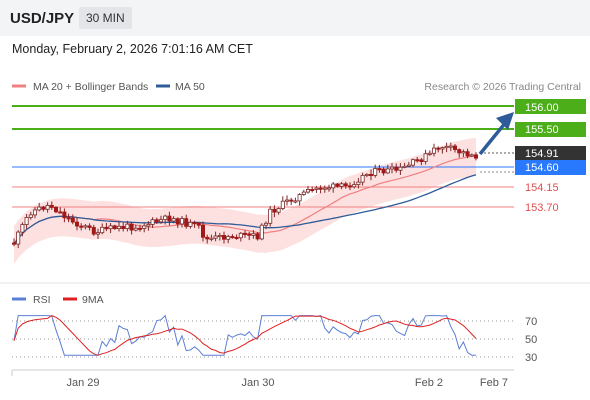  I want to click on rsi-ma-line, so click(245, 335).